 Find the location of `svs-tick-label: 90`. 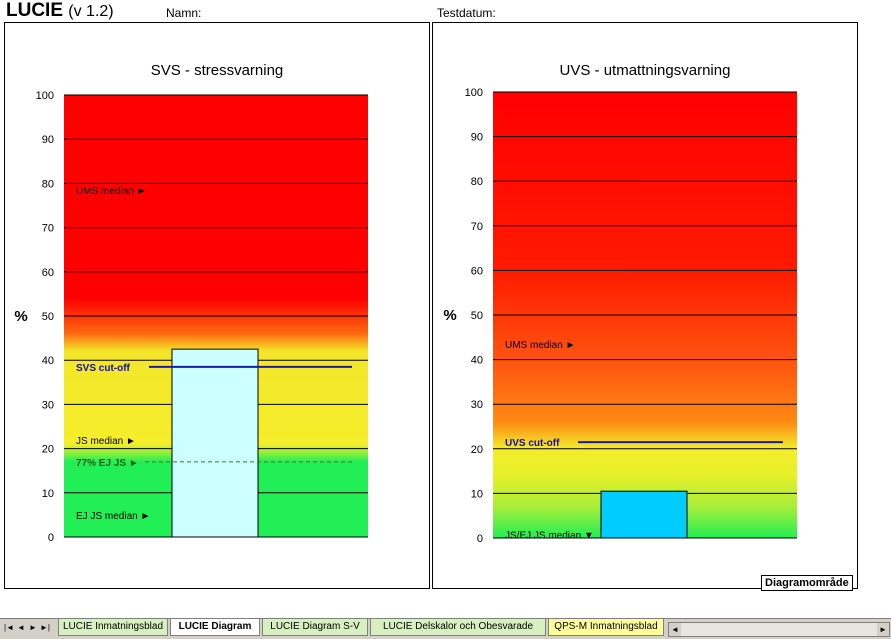

svs-tick-label: 90 is located at coordinates (48, 140).